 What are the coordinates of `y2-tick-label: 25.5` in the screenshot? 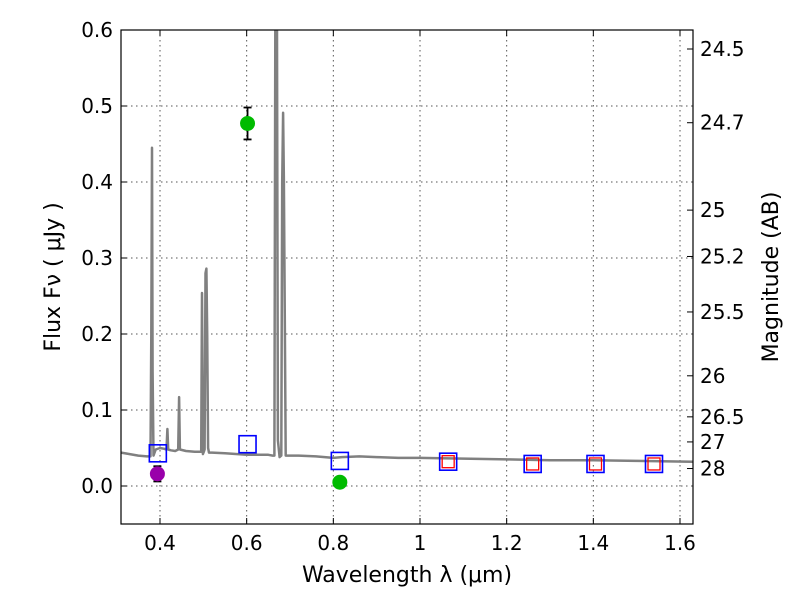 It's located at (722, 312).